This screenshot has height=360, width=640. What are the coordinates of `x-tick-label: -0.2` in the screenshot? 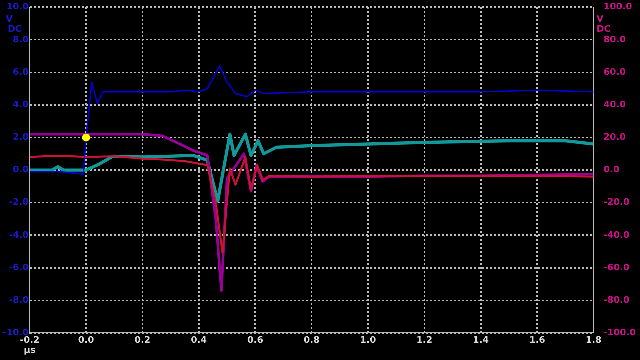 It's located at (30, 341).